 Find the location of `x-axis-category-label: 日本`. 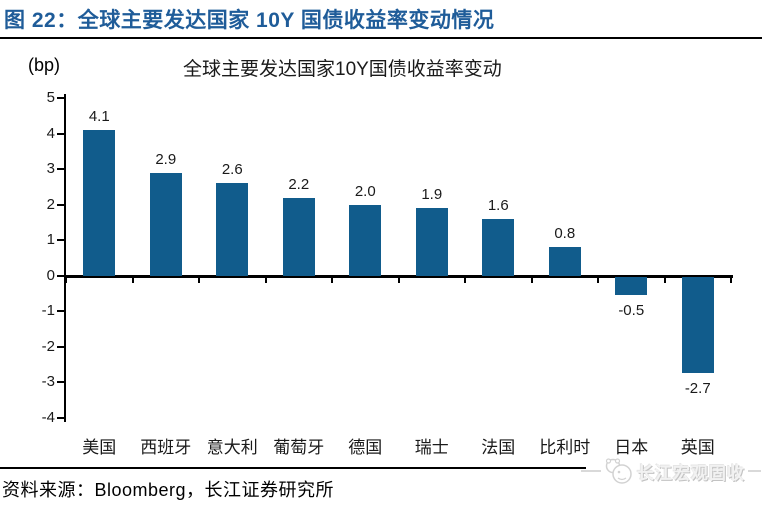

x-axis-category-label: 日本 is located at coordinates (631, 447).